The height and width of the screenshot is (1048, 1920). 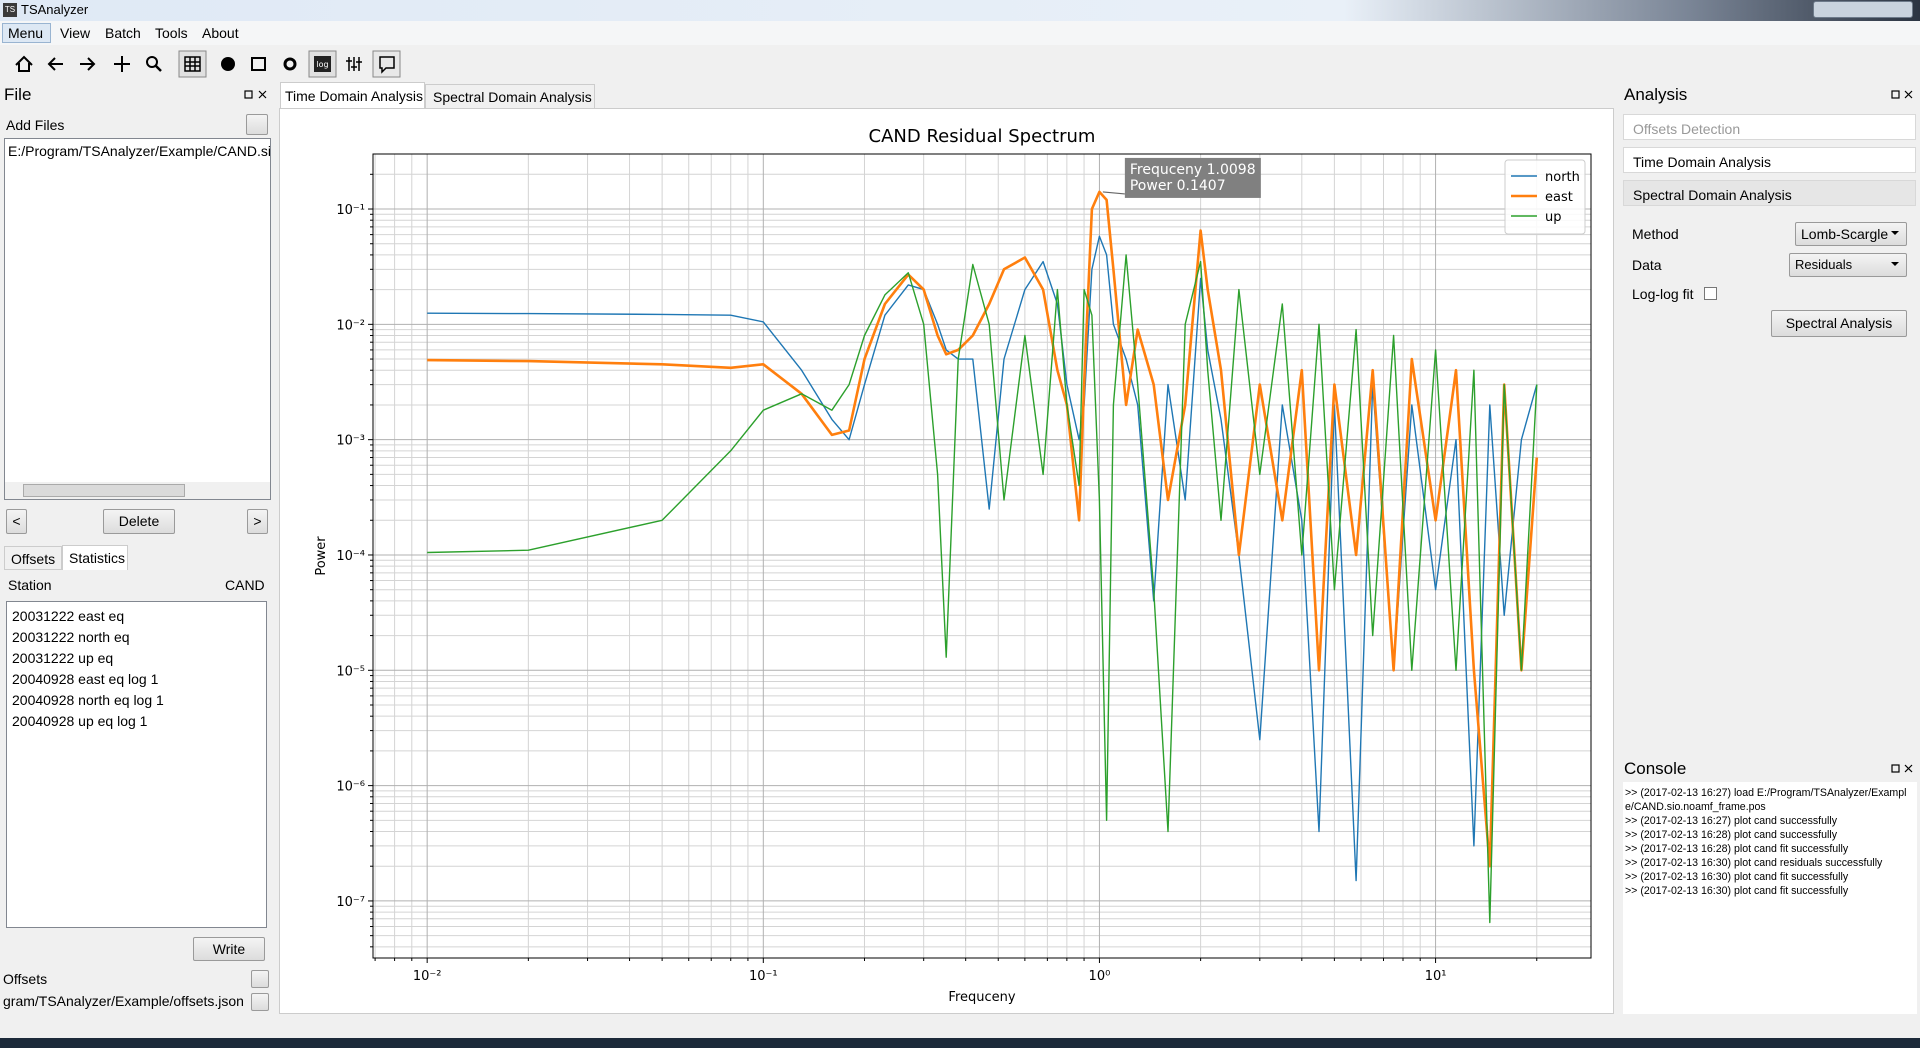 I want to click on menu-highlight, so click(x=26, y=33).